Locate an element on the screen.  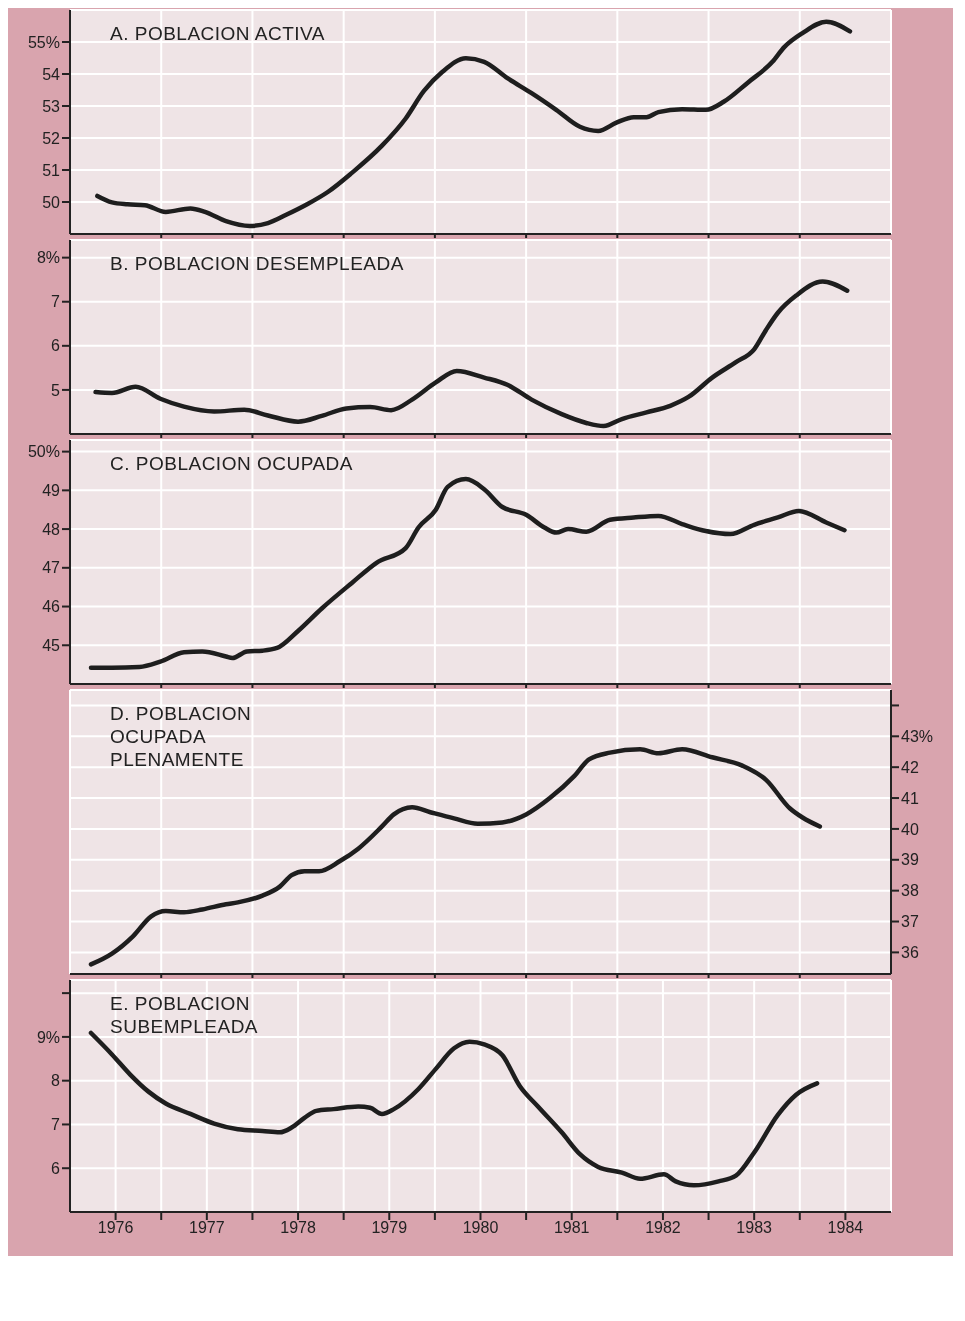
x-tick-label: 1977 is located at coordinates (207, 1228).